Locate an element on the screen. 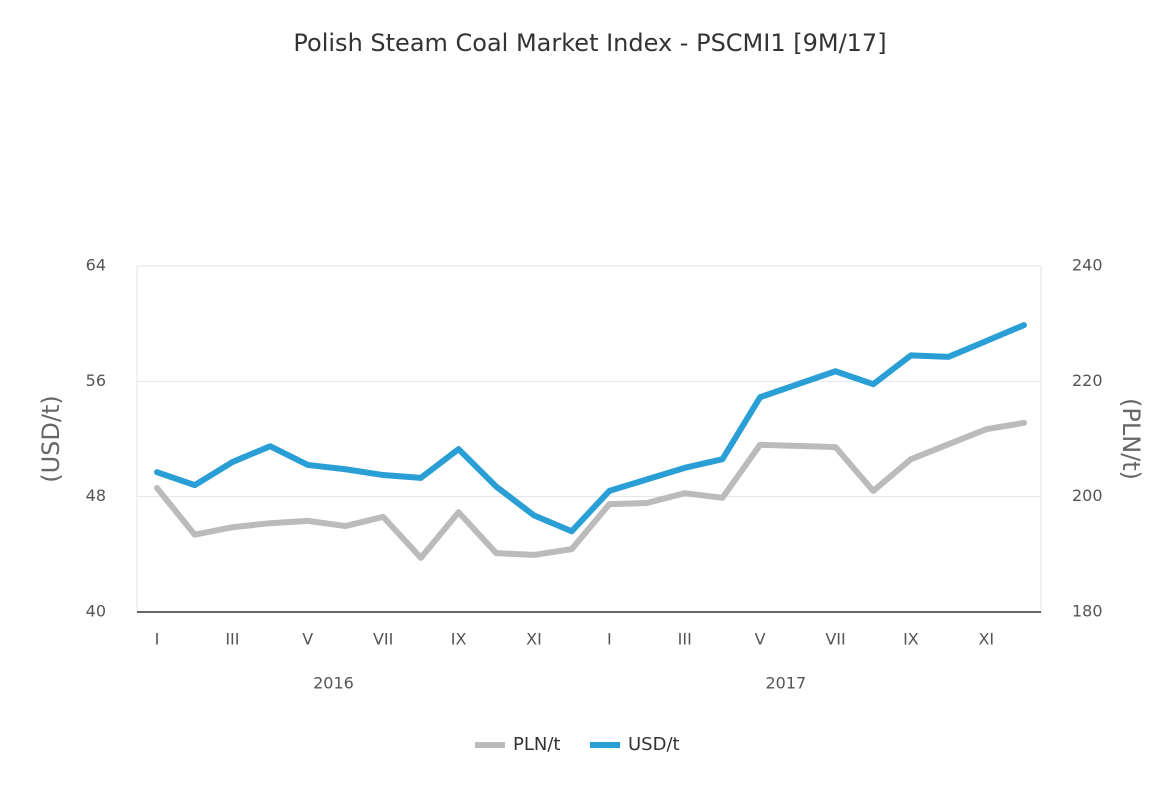 The width and height of the screenshot is (1171, 789). legend-label: PLN/t is located at coordinates (536, 744).